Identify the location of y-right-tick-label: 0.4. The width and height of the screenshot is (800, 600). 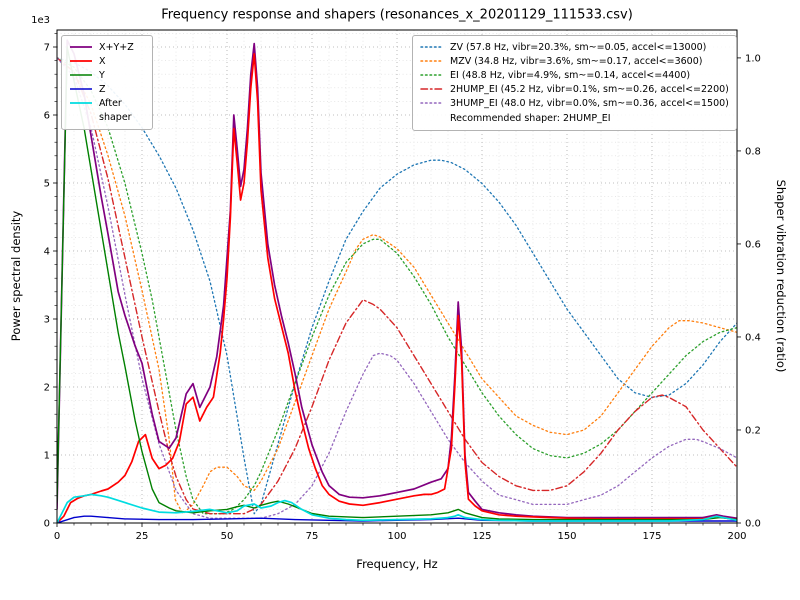
(753, 337).